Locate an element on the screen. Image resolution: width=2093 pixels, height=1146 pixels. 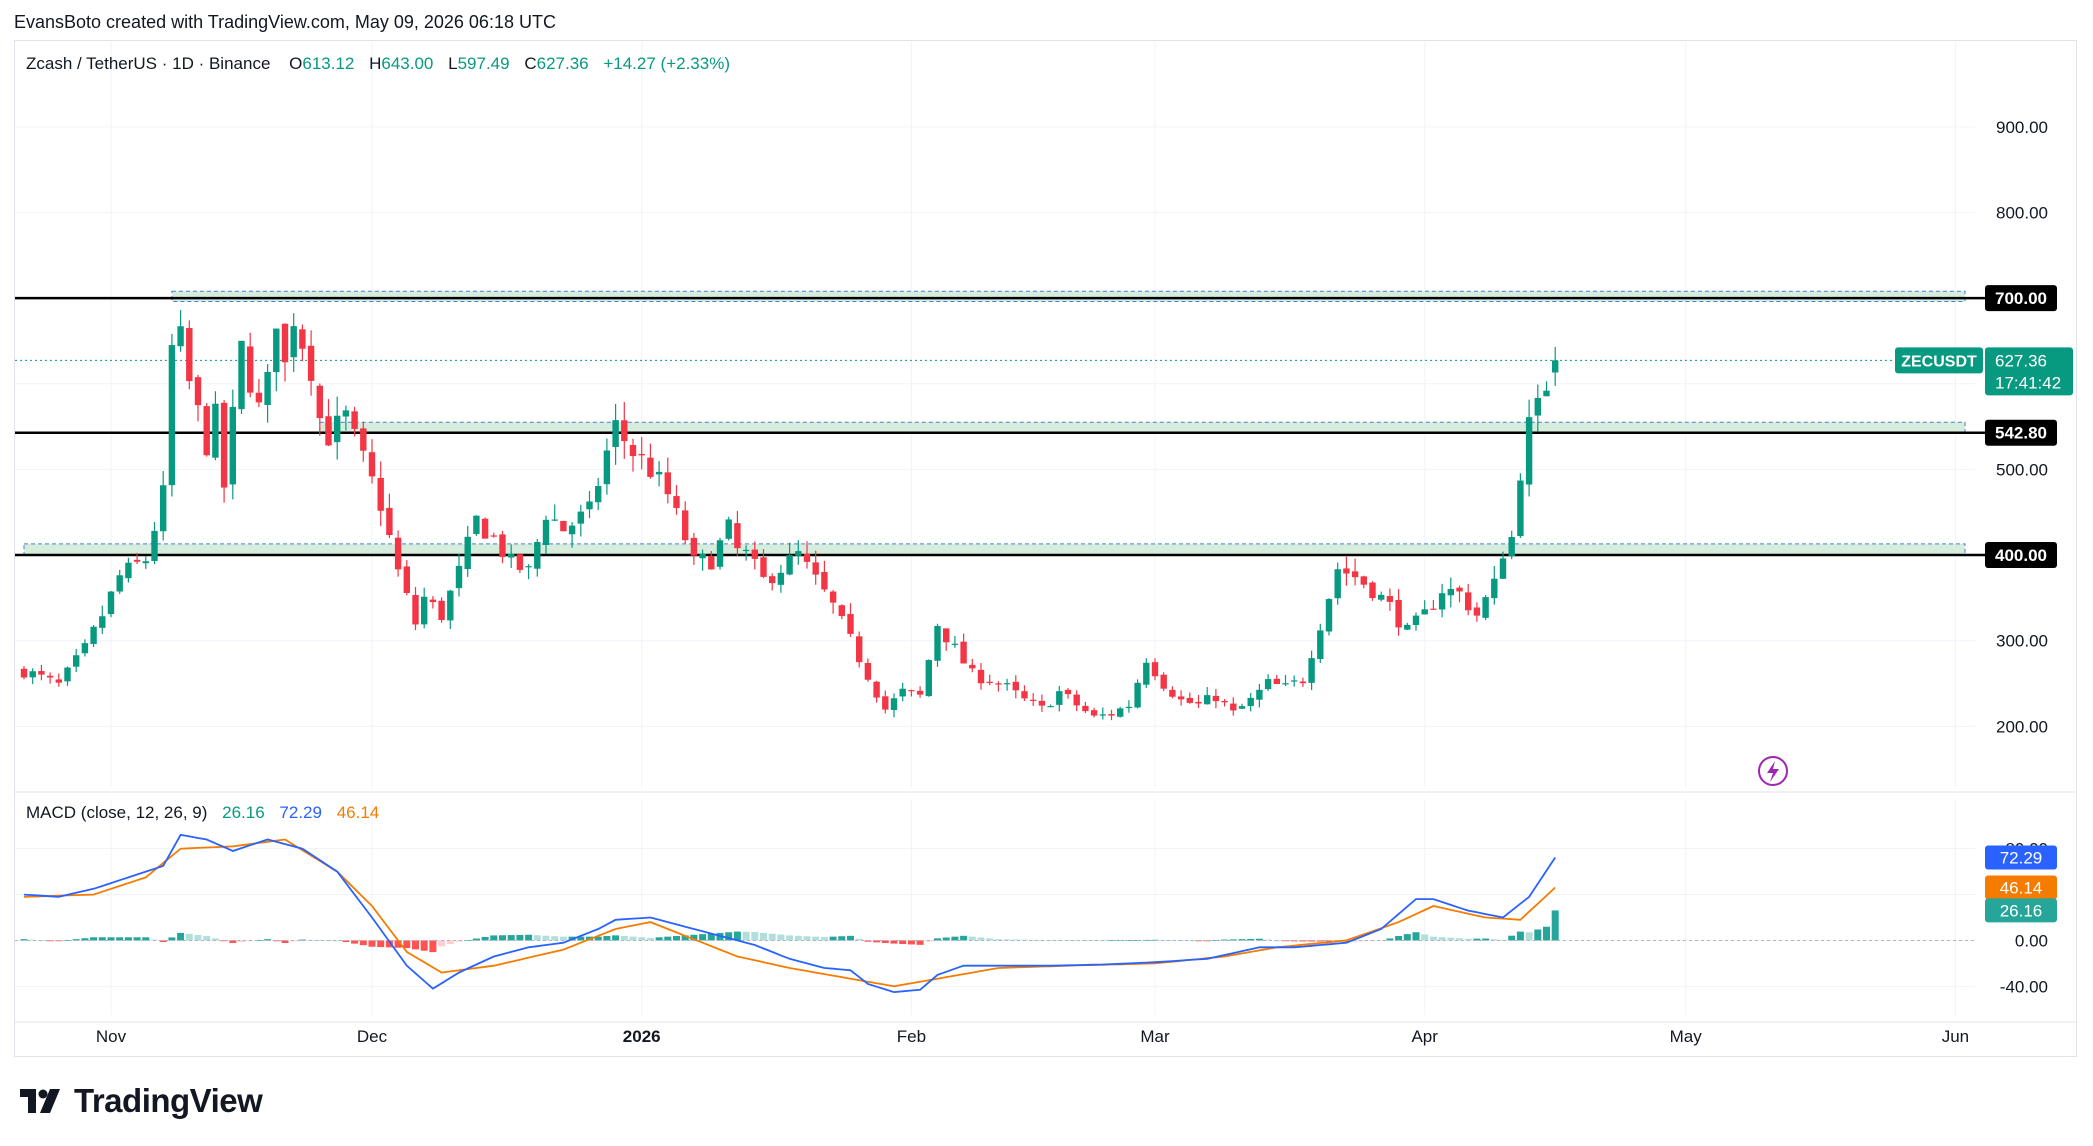
macd-title: MACD (close, 12, 26, 9) is located at coordinates (117, 812).